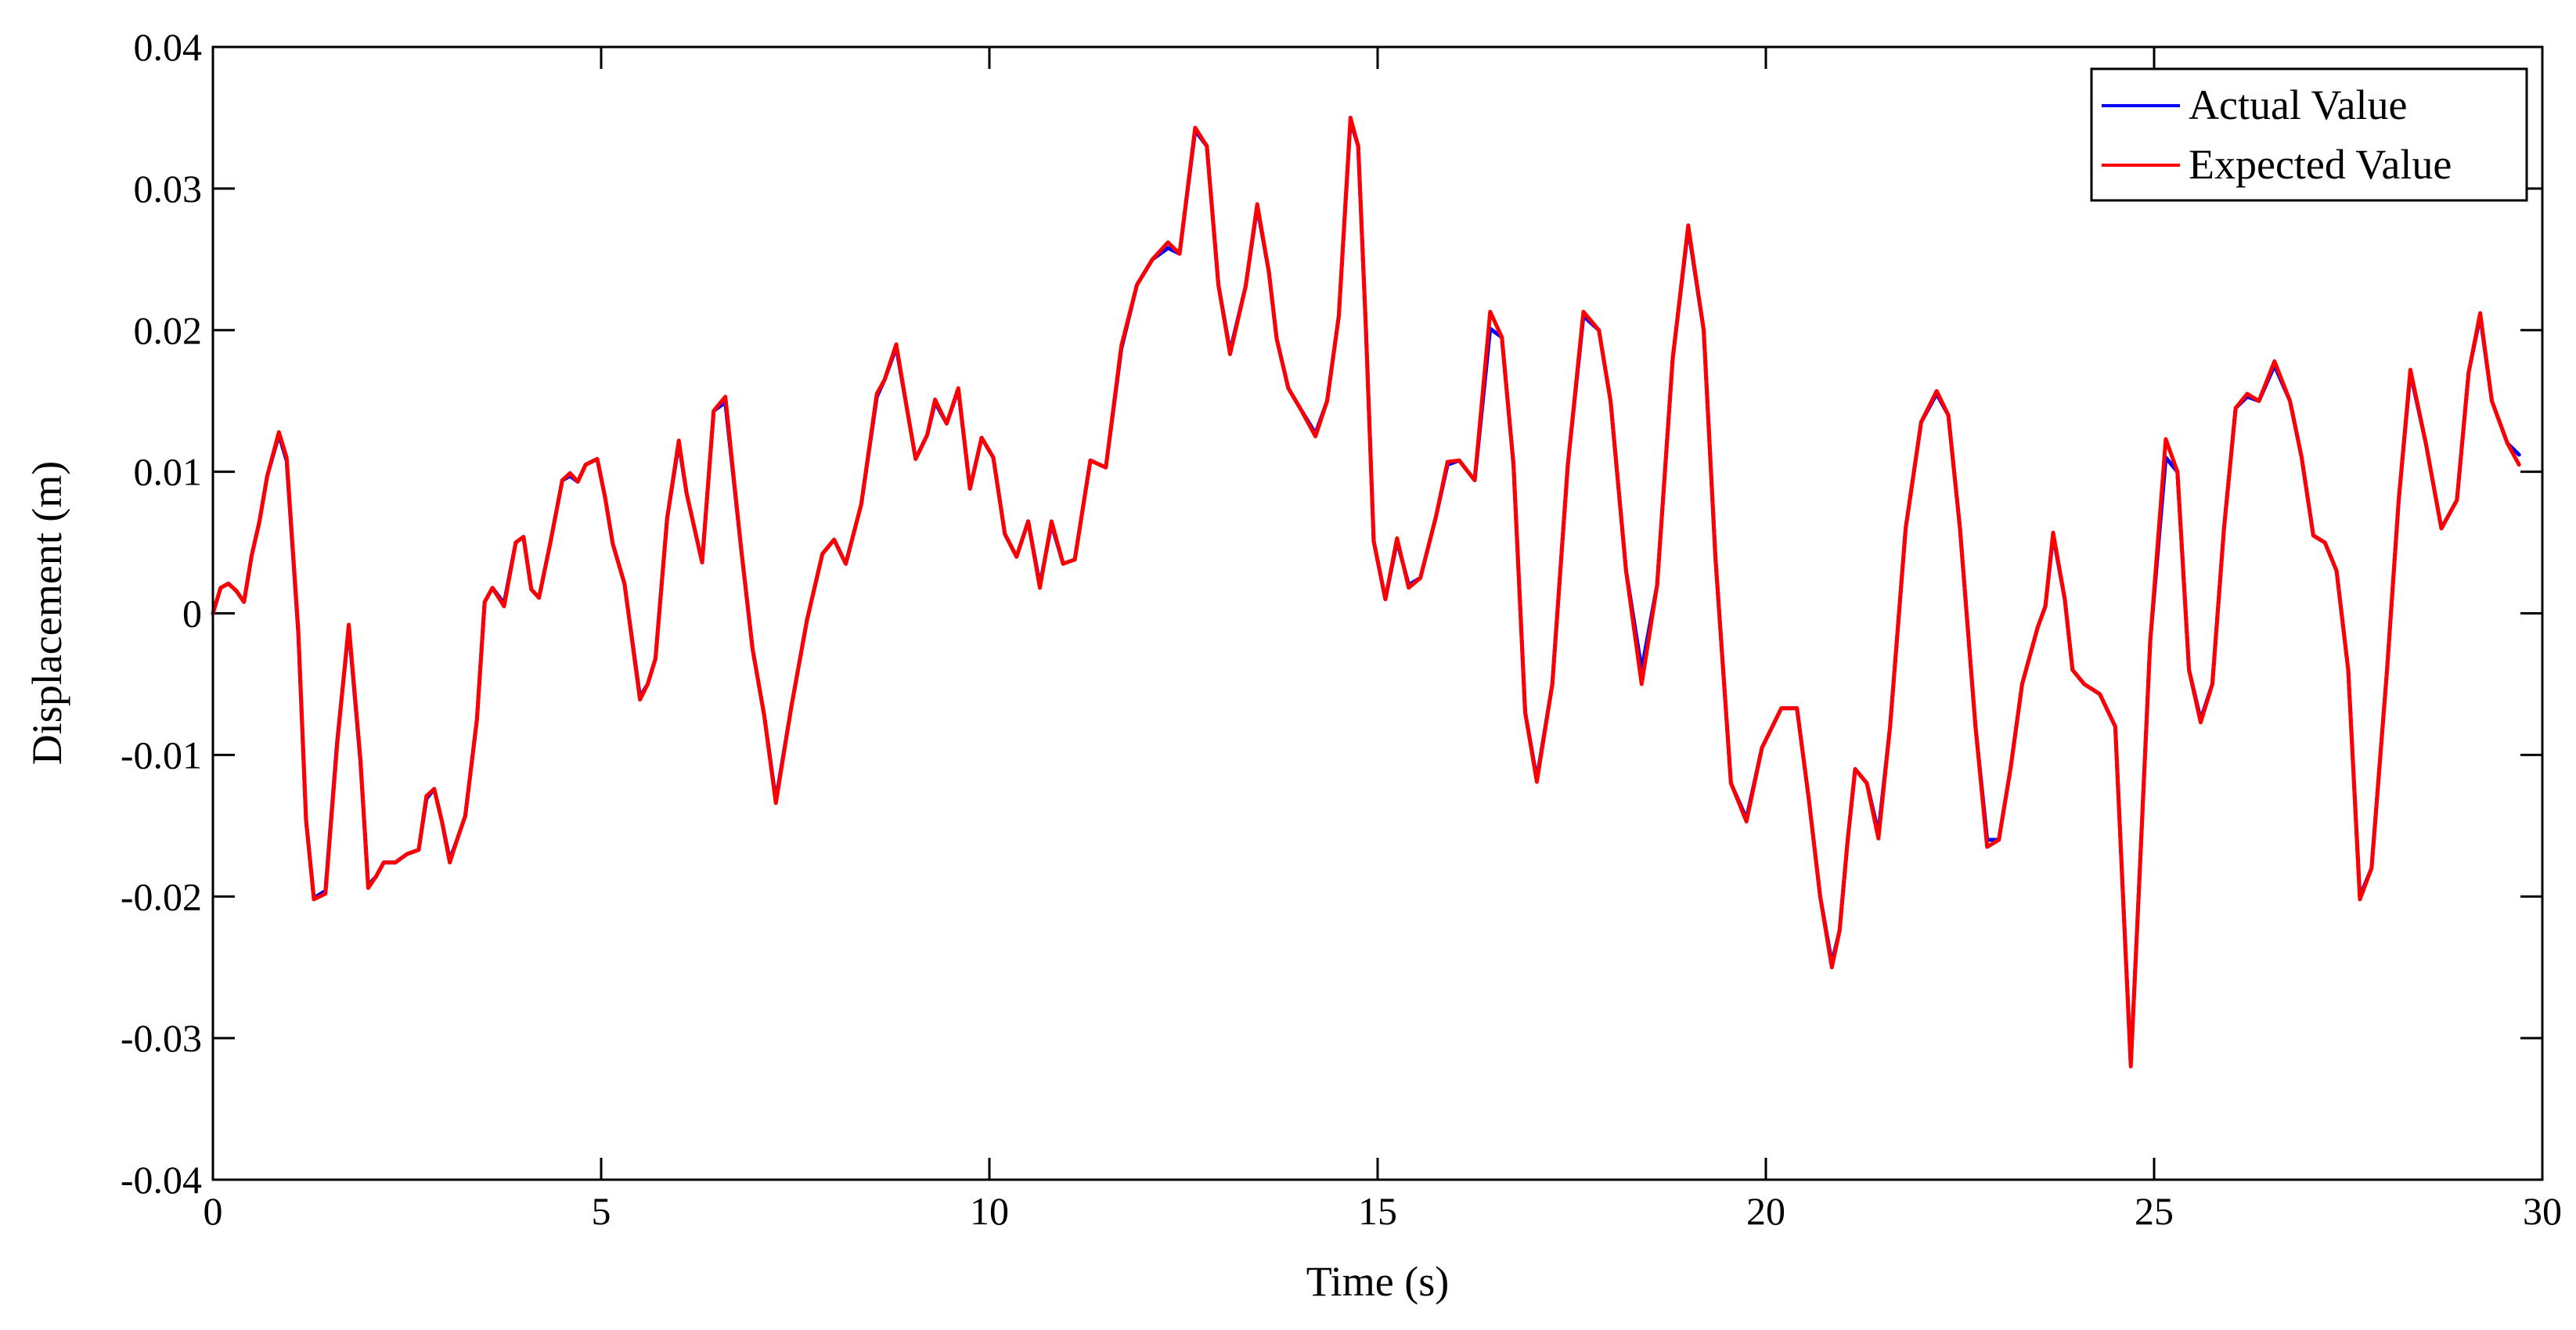 The image size is (2576, 1330). I want to click on y-tick-label: -0.03, so click(161, 1038).